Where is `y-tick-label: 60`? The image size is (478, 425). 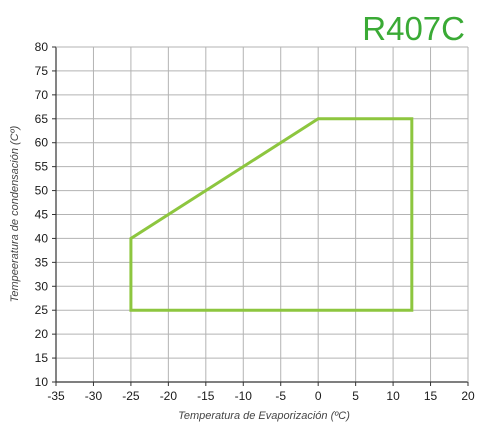
y-tick-label: 60 is located at coordinates (42, 143).